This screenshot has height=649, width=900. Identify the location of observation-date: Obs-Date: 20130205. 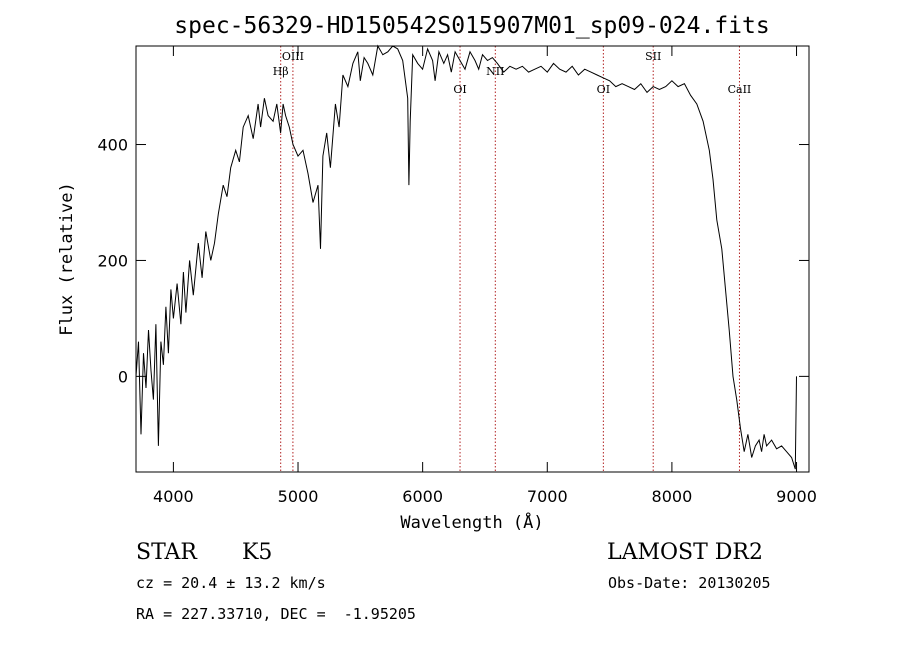
(689, 583).